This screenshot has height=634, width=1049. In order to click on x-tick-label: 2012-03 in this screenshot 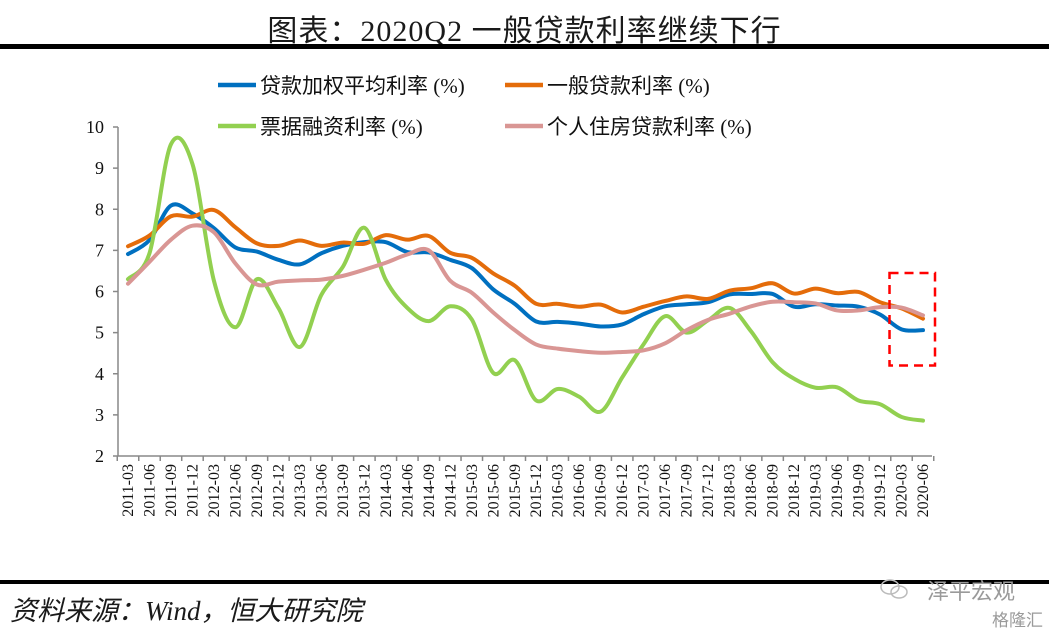, I will do `click(214, 490)`.